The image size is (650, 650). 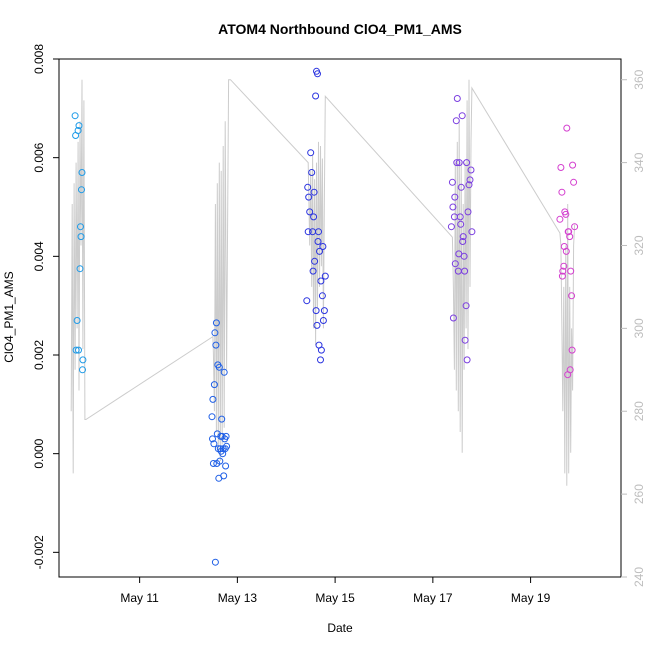 What do you see at coordinates (238, 598) in the screenshot?
I see `x-tick-label: May 13` at bounding box center [238, 598].